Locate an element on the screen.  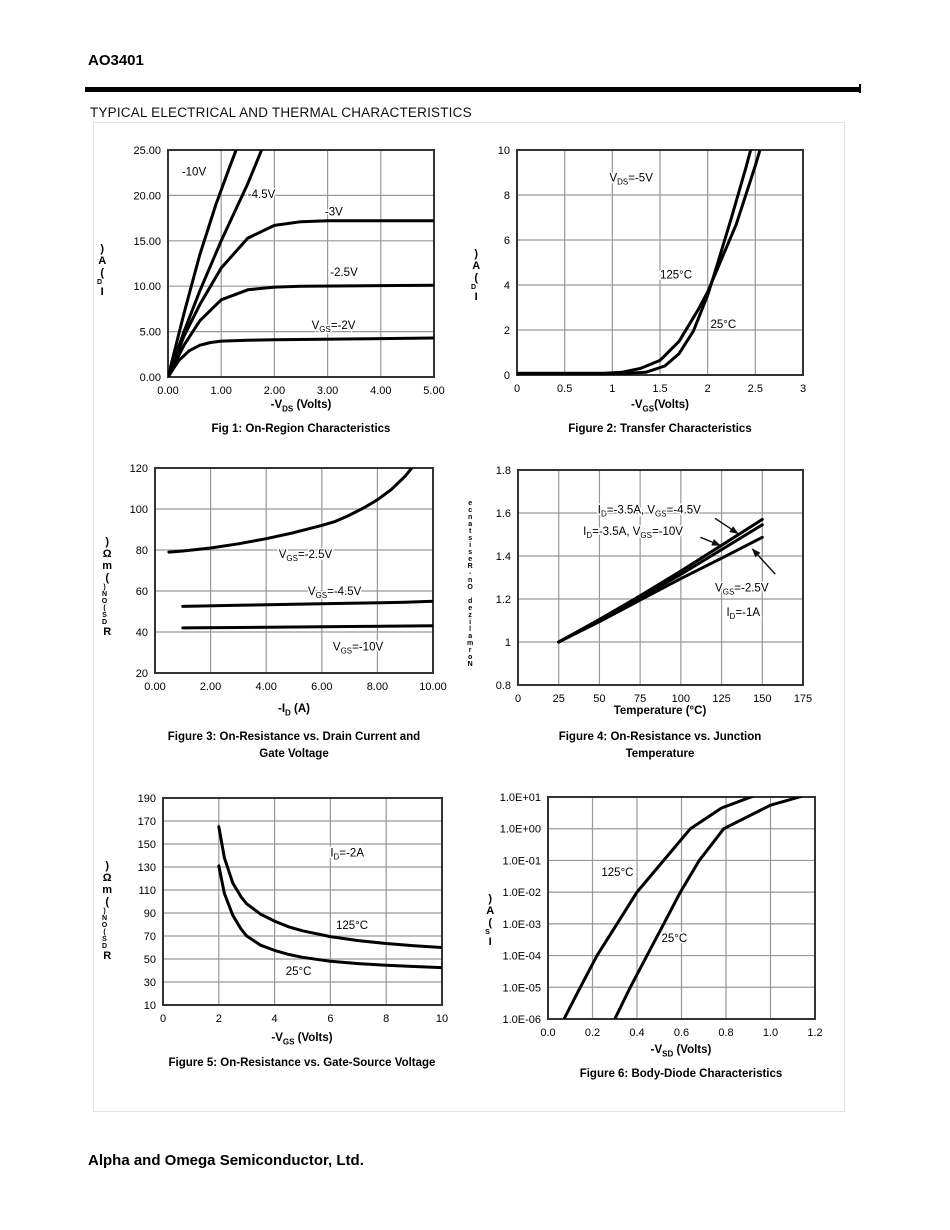
svg-text: 0.0 is located at coordinates (547, 1033).